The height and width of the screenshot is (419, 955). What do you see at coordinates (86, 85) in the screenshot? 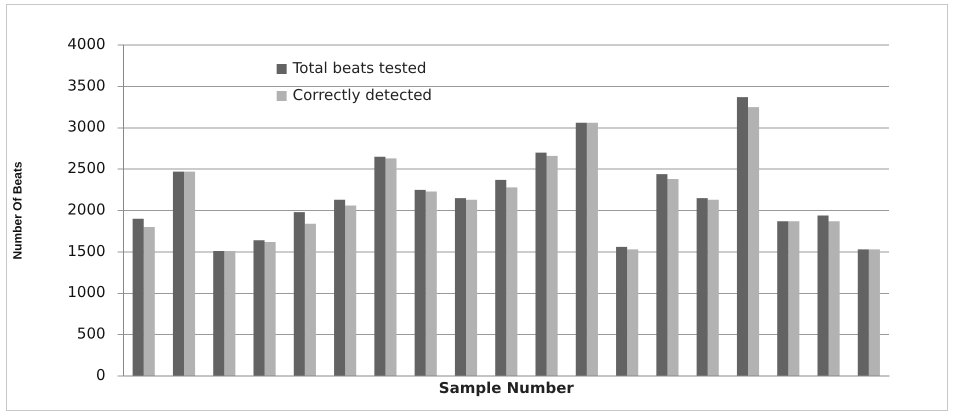
I see `y-tick-label: 3500` at bounding box center [86, 85].